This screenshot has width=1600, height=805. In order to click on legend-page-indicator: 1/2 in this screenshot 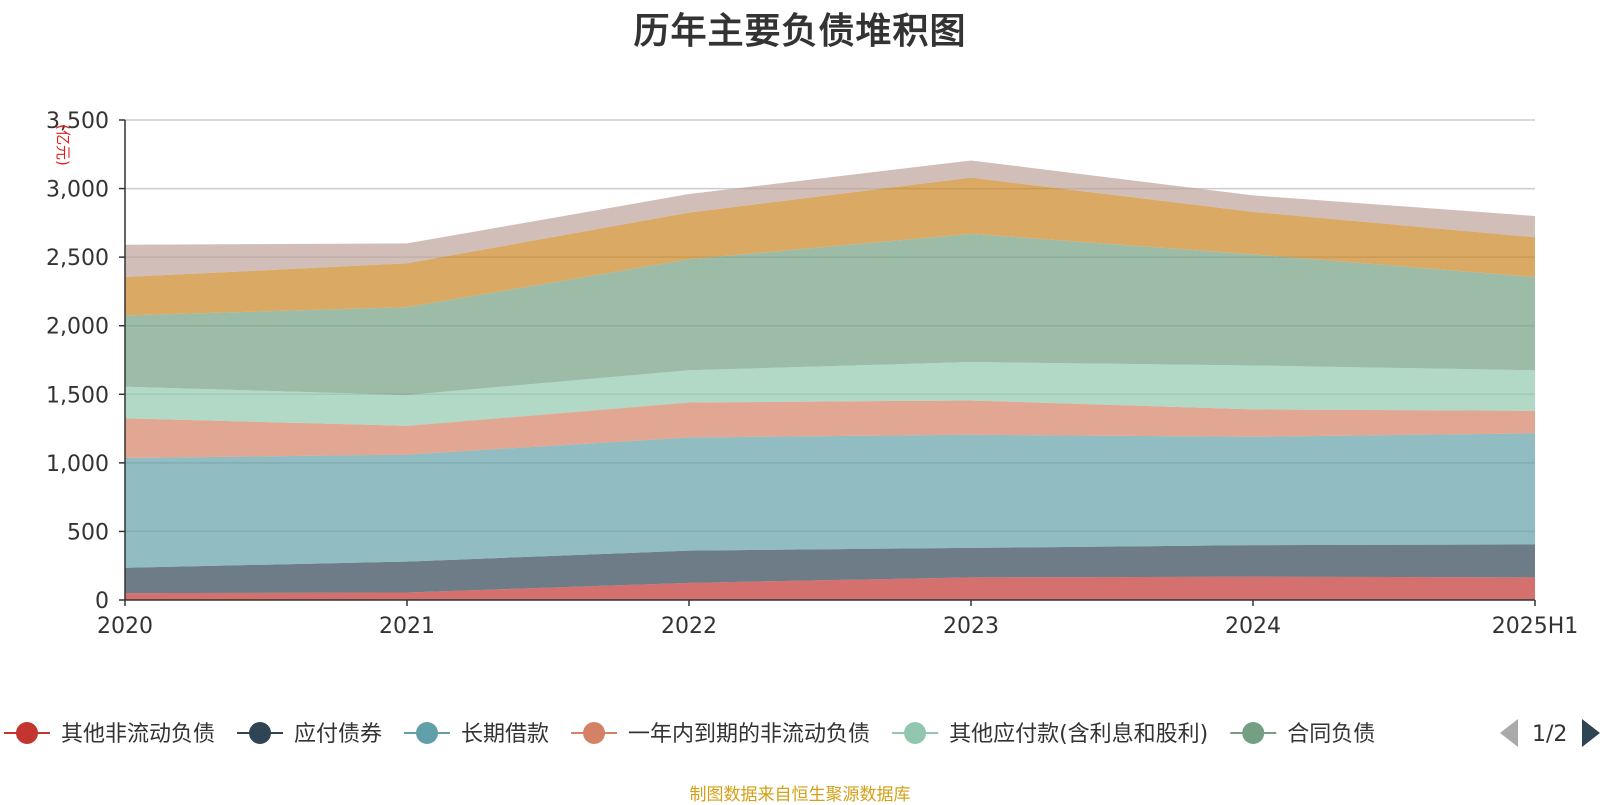, I will do `click(1549, 734)`.